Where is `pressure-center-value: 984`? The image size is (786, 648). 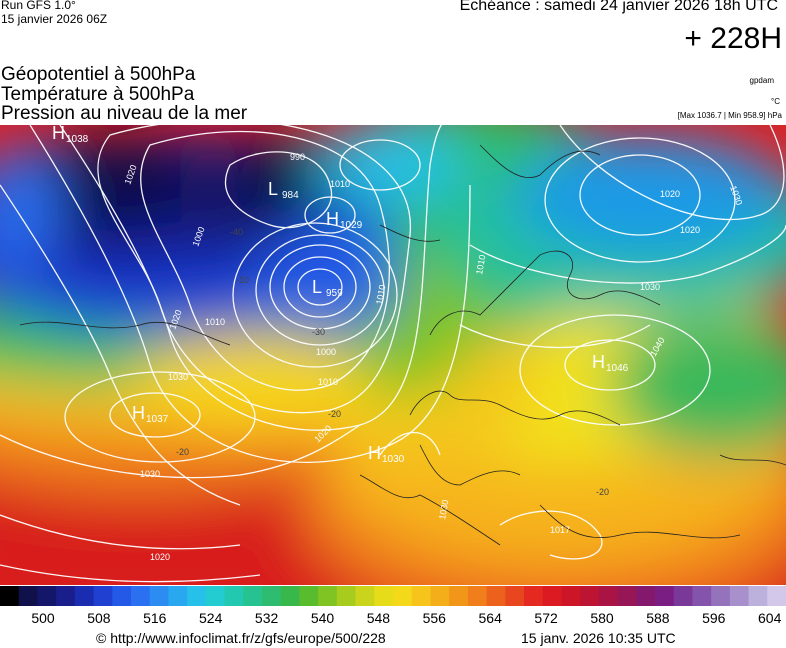 pressure-center-value: 984 is located at coordinates (290, 195).